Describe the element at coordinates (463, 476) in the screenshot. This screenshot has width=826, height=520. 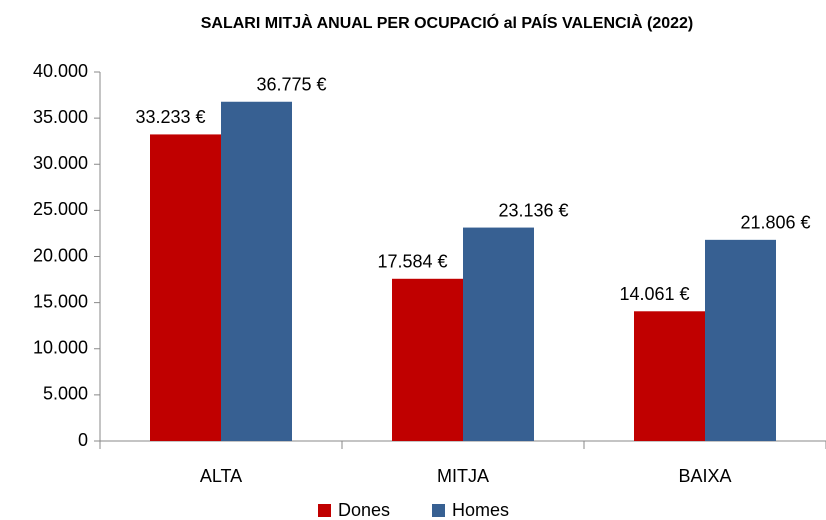
I see `x-tick-label: MITJA` at that location.